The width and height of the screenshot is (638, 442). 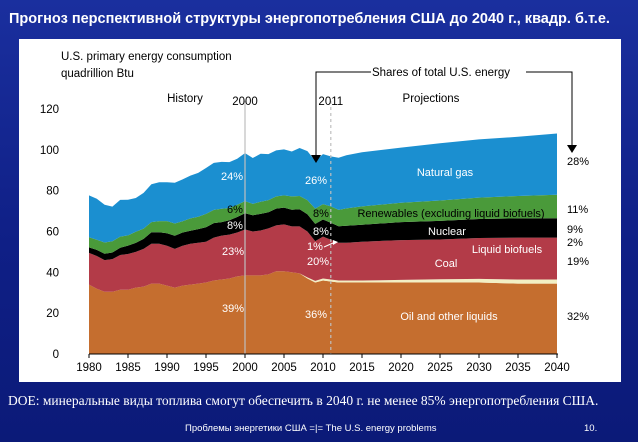 What do you see at coordinates (549, 108) in the screenshot?
I see `shares-bracket-right` at bounding box center [549, 108].